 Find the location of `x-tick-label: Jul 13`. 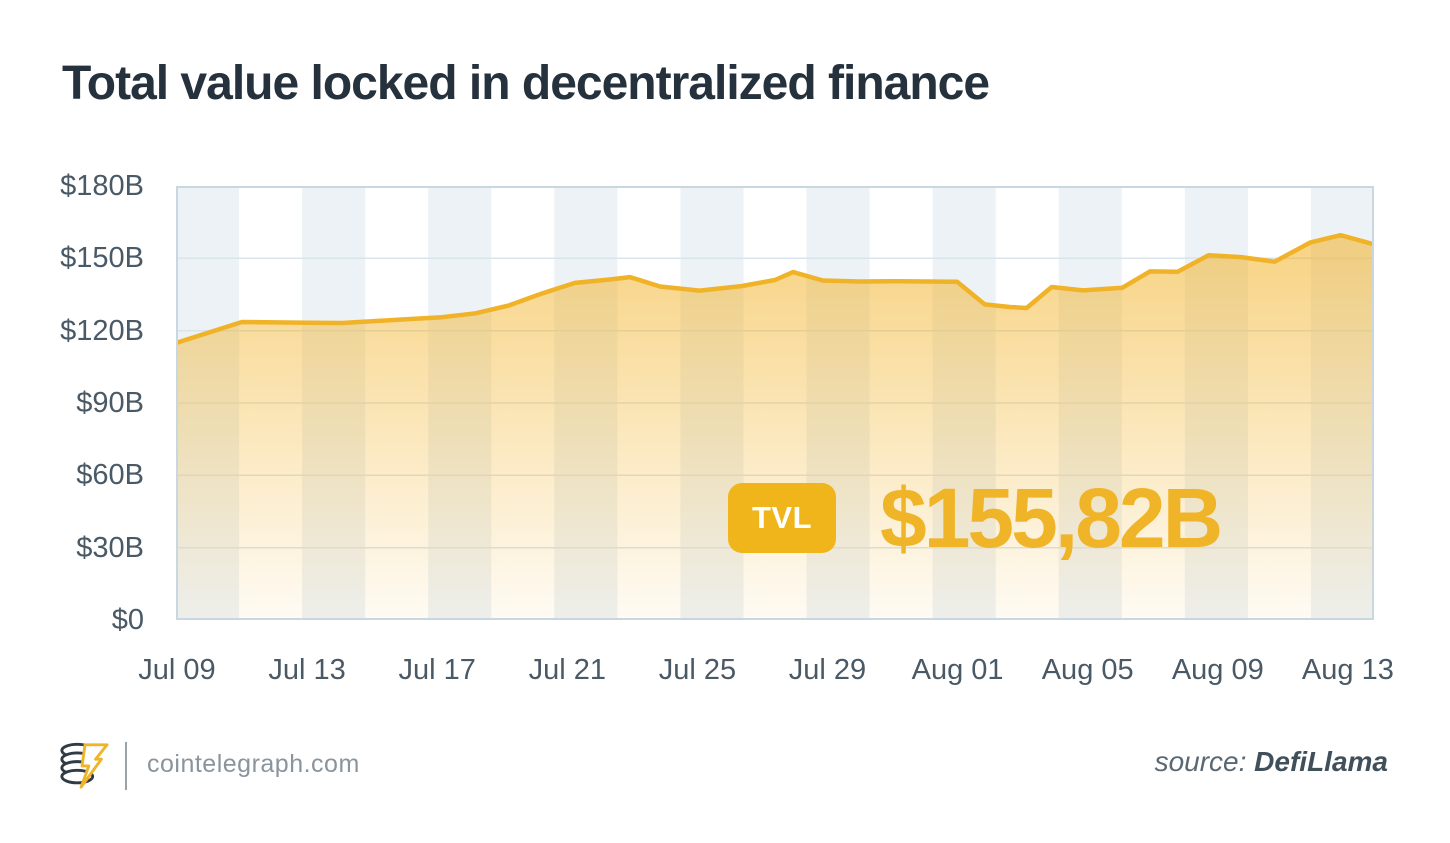

x-tick-label: Jul 13 is located at coordinates (307, 670).